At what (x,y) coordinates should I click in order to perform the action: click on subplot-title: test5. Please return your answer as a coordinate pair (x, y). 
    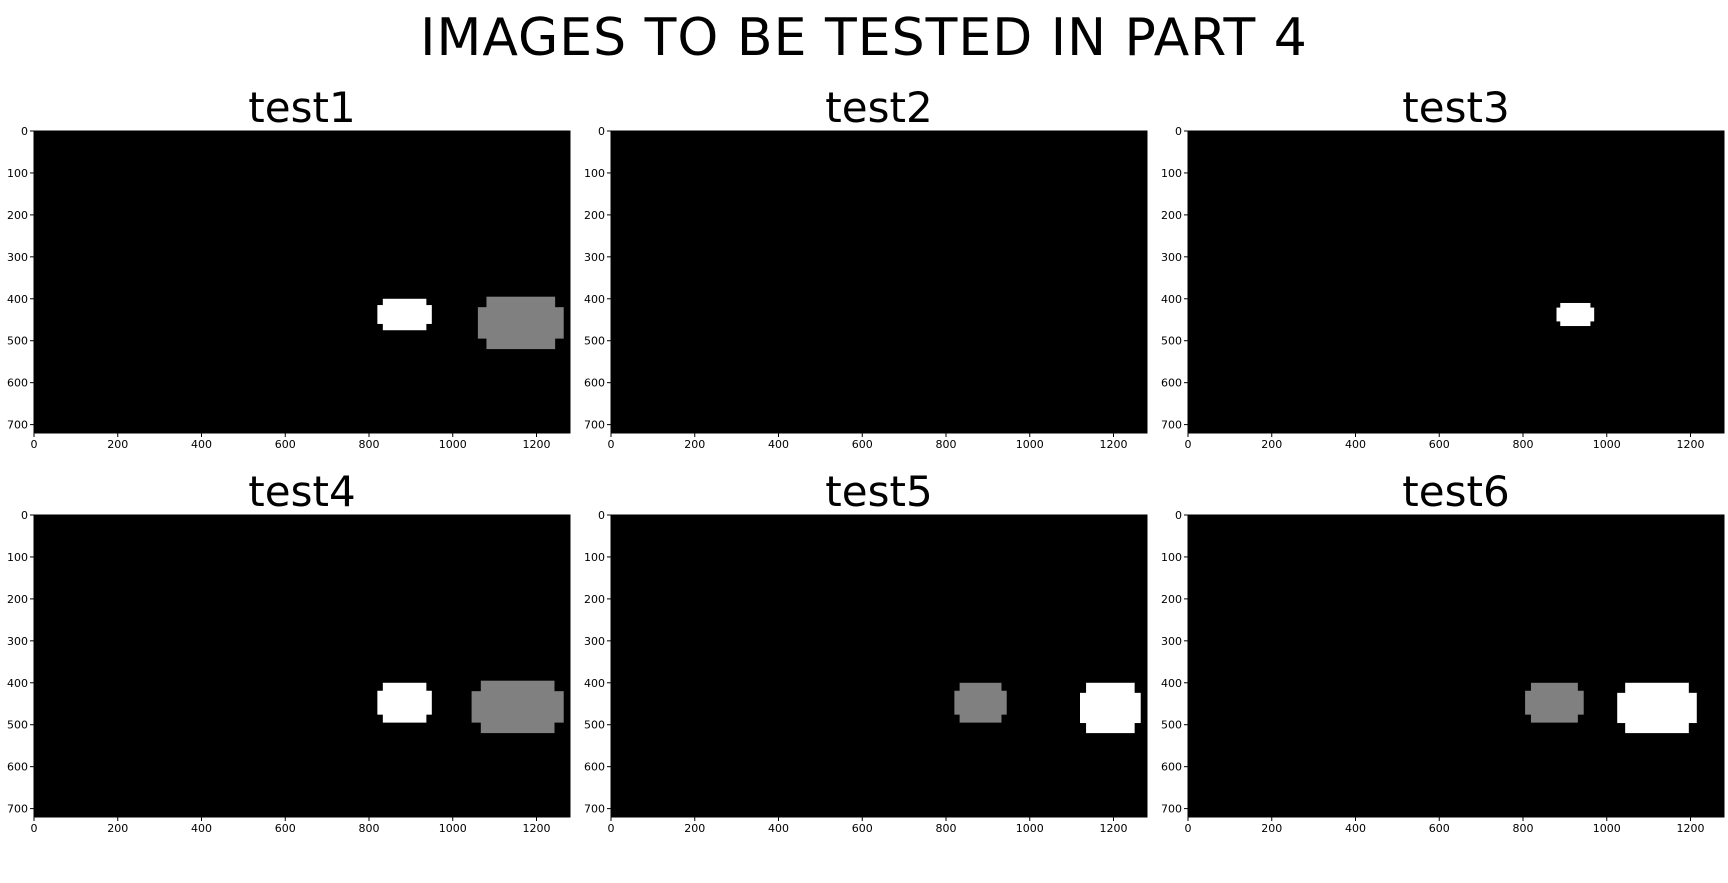
    Looking at the image, I should click on (879, 491).